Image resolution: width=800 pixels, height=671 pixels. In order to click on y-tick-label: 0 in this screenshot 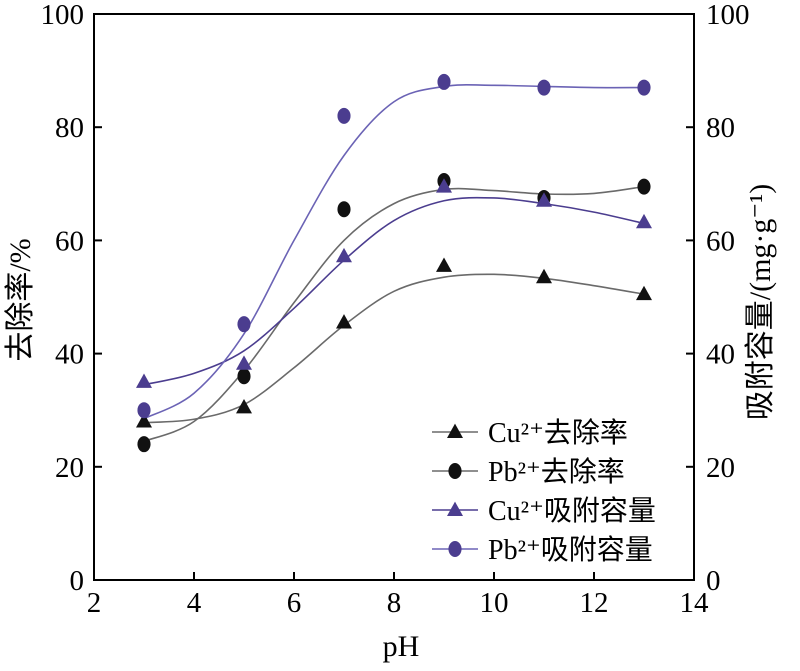, I will do `click(77, 581)`.